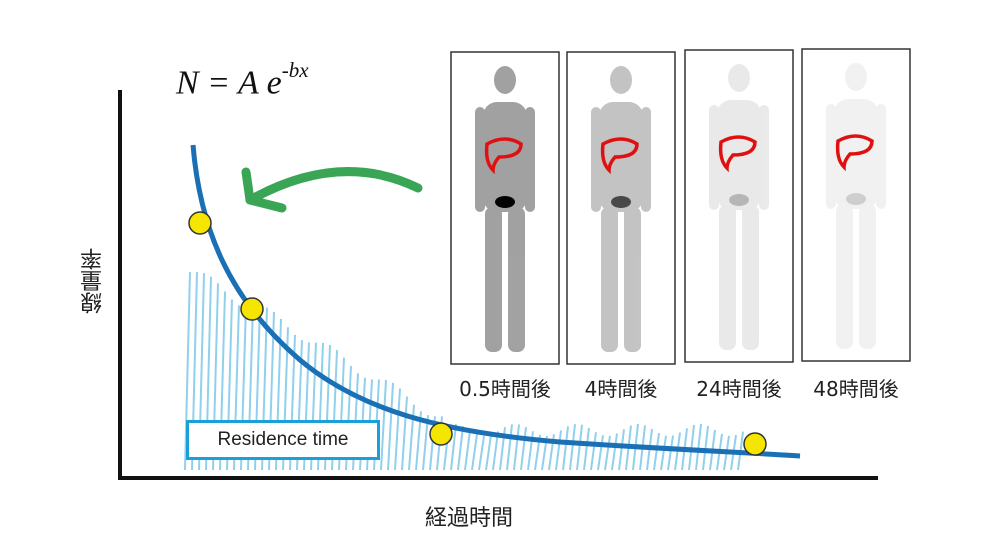 The image size is (995, 553). Describe the element at coordinates (229, 83) in the screenshot. I see `formula-base: N = A e` at that location.